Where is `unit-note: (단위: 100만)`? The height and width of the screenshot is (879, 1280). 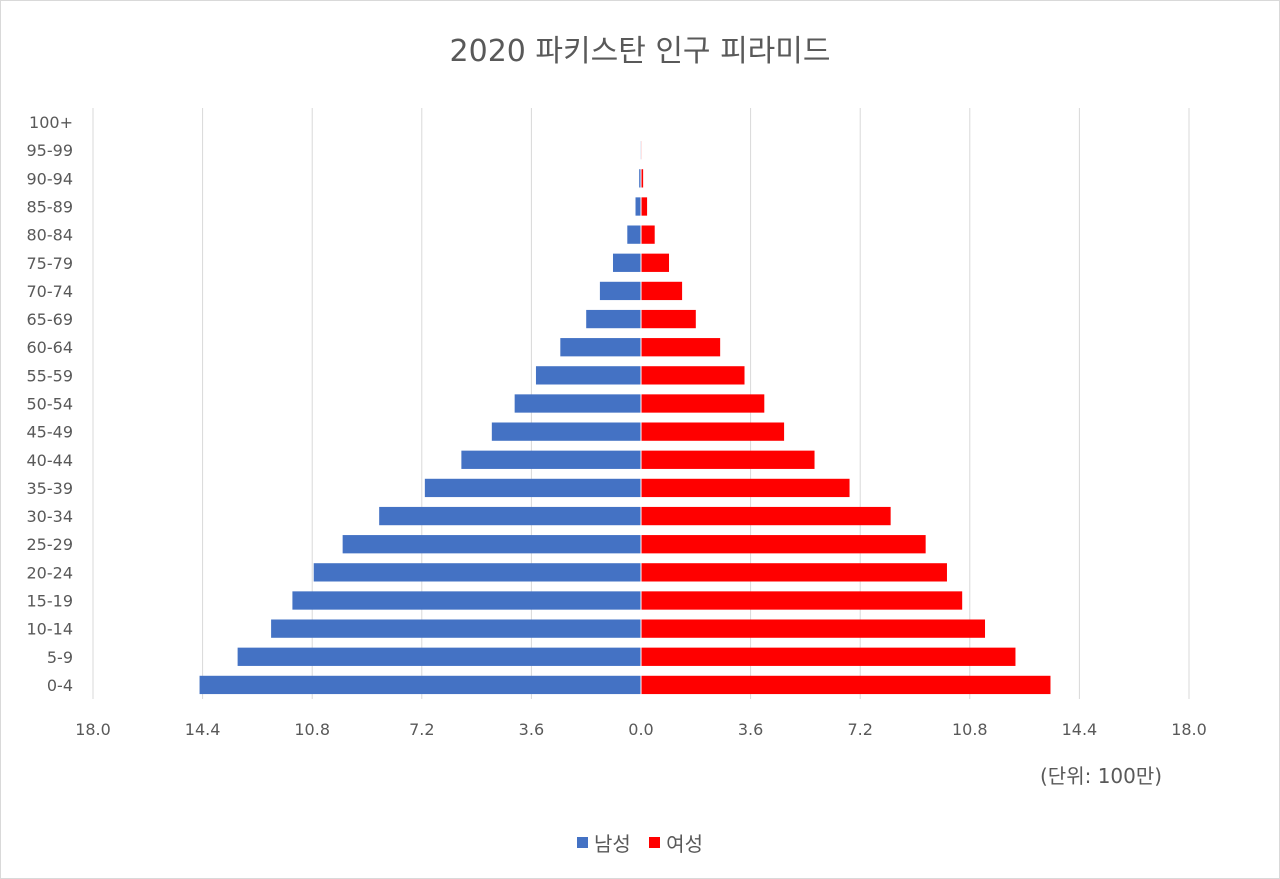 unit-note: (단위: 100만) is located at coordinates (1101, 776).